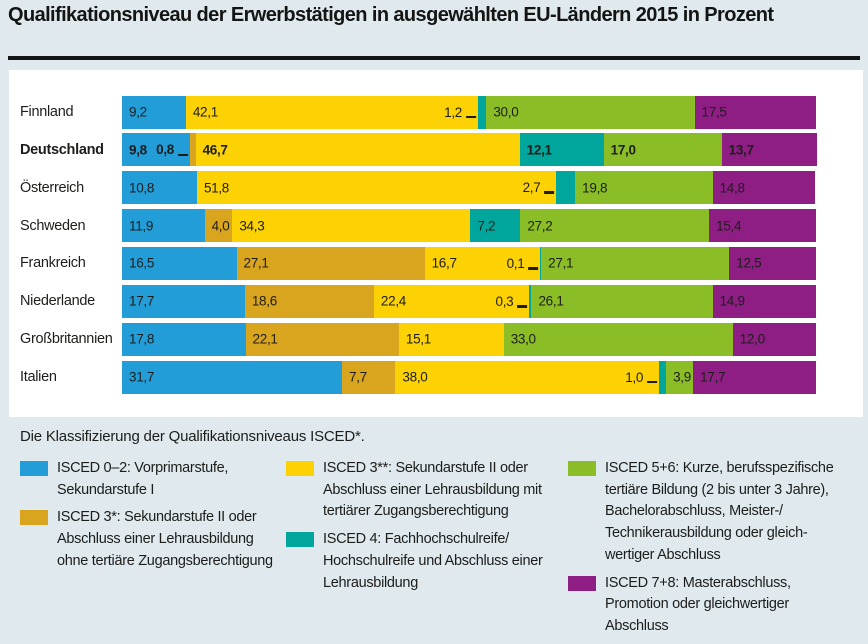  Describe the element at coordinates (38, 377) in the screenshot. I see `country-label: Italien` at that location.